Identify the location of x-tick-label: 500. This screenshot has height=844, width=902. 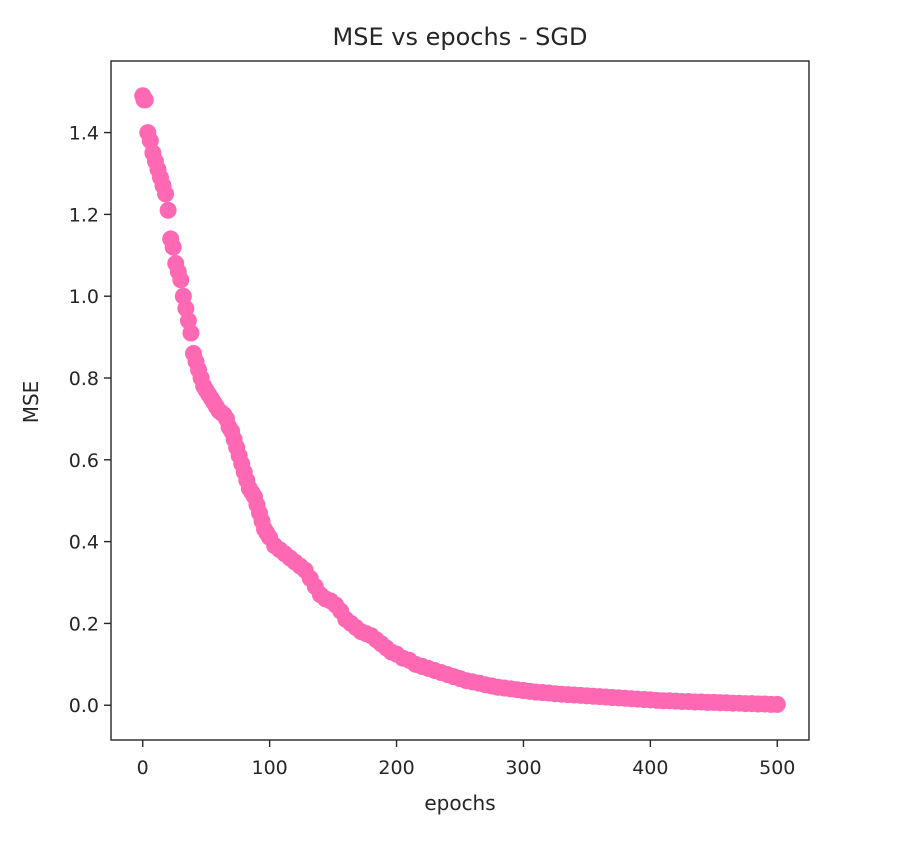
(777, 768).